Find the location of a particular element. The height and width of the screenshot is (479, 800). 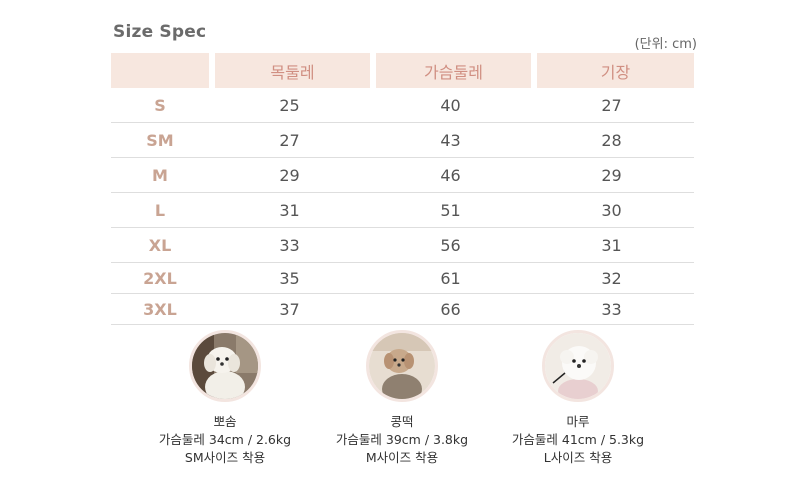

size-cell: 2XL is located at coordinates (160, 278).